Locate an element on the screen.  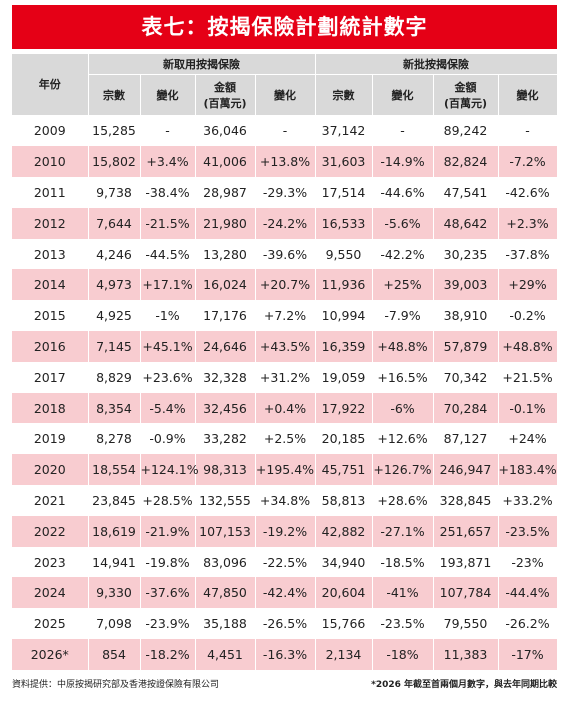
cell: -0.1% is located at coordinates (528, 408).